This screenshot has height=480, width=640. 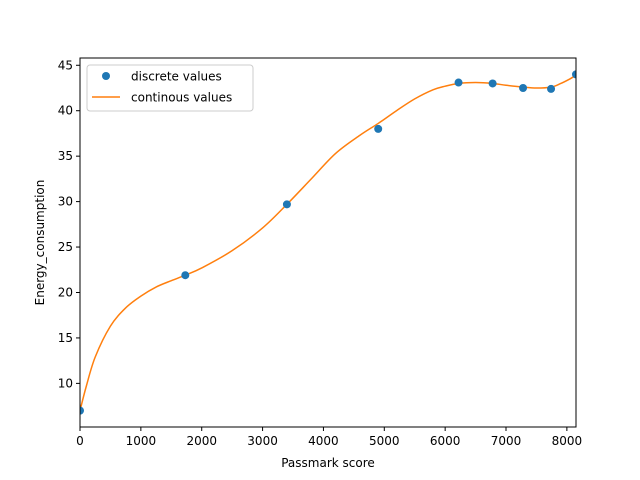 What do you see at coordinates (262, 441) in the screenshot?
I see `x-tick-label: 3000` at bounding box center [262, 441].